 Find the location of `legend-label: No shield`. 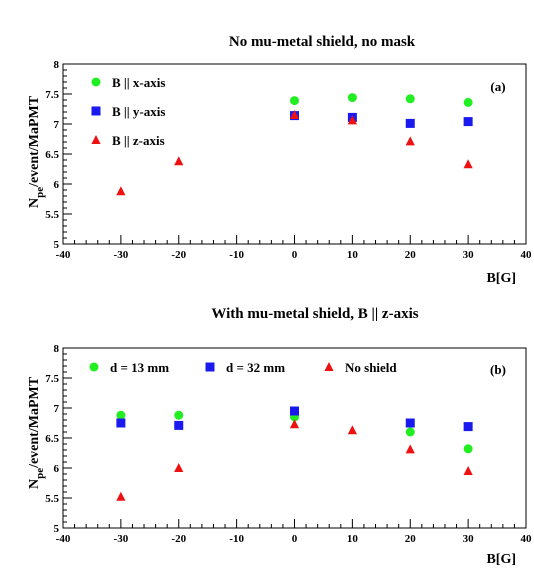

legend-label: No shield is located at coordinates (371, 367).